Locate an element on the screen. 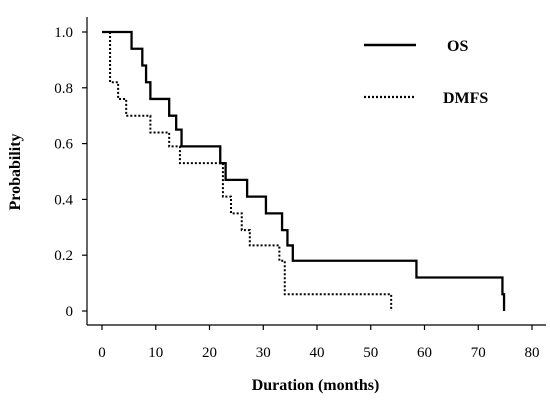  x-tick-label: 50 is located at coordinates (370, 353).